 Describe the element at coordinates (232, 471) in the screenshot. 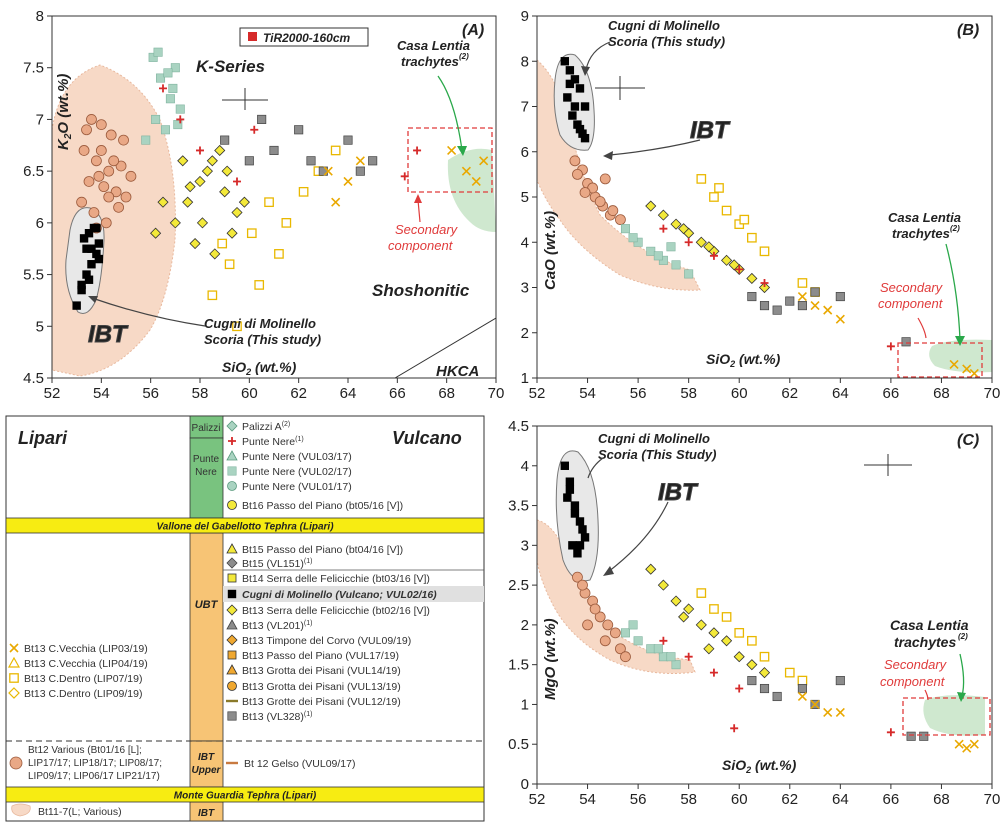

I see `legend-marker-teal-square` at that location.